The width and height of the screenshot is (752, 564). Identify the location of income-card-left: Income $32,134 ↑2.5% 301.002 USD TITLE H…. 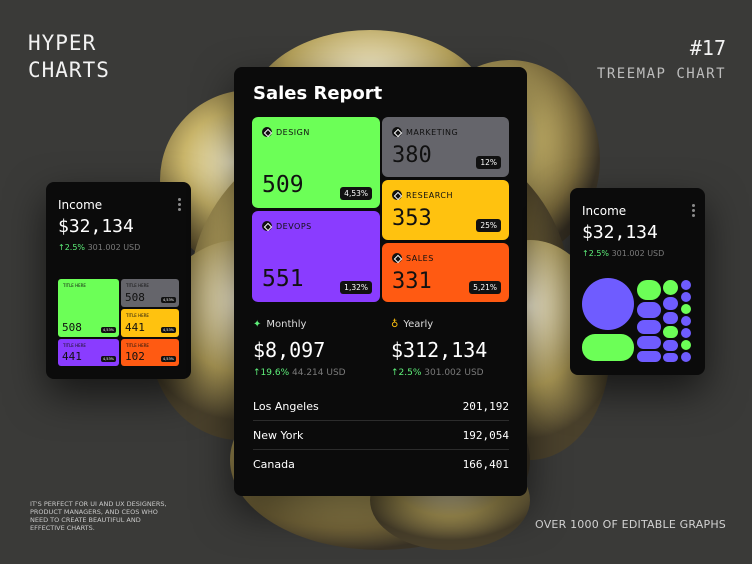
(118, 280).